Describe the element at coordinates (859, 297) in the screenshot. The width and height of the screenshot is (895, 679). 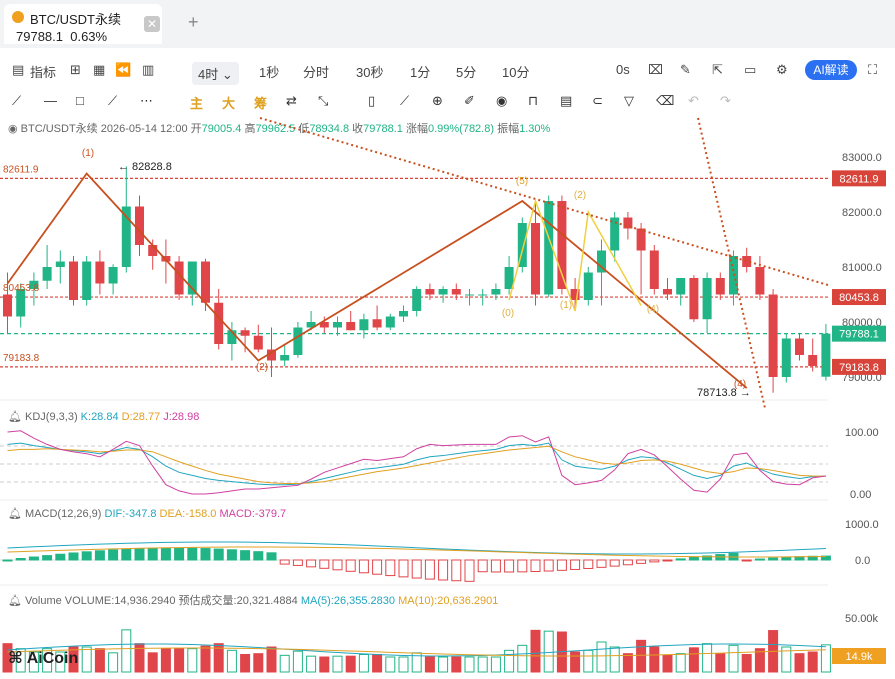
I see `price-tag` at that location.